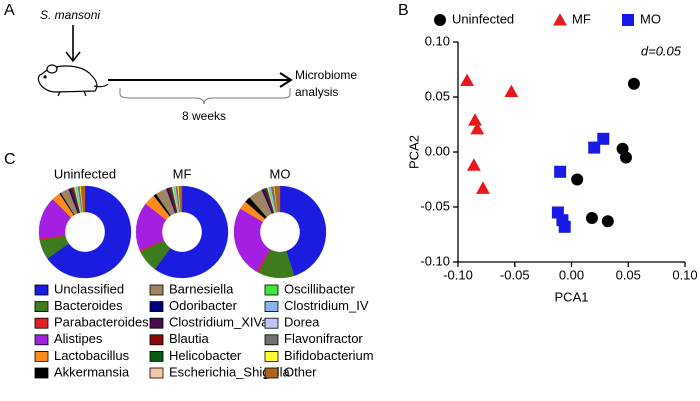  Describe the element at coordinates (483, 18) in the screenshot. I see `legend-label: Uninfected` at that location.